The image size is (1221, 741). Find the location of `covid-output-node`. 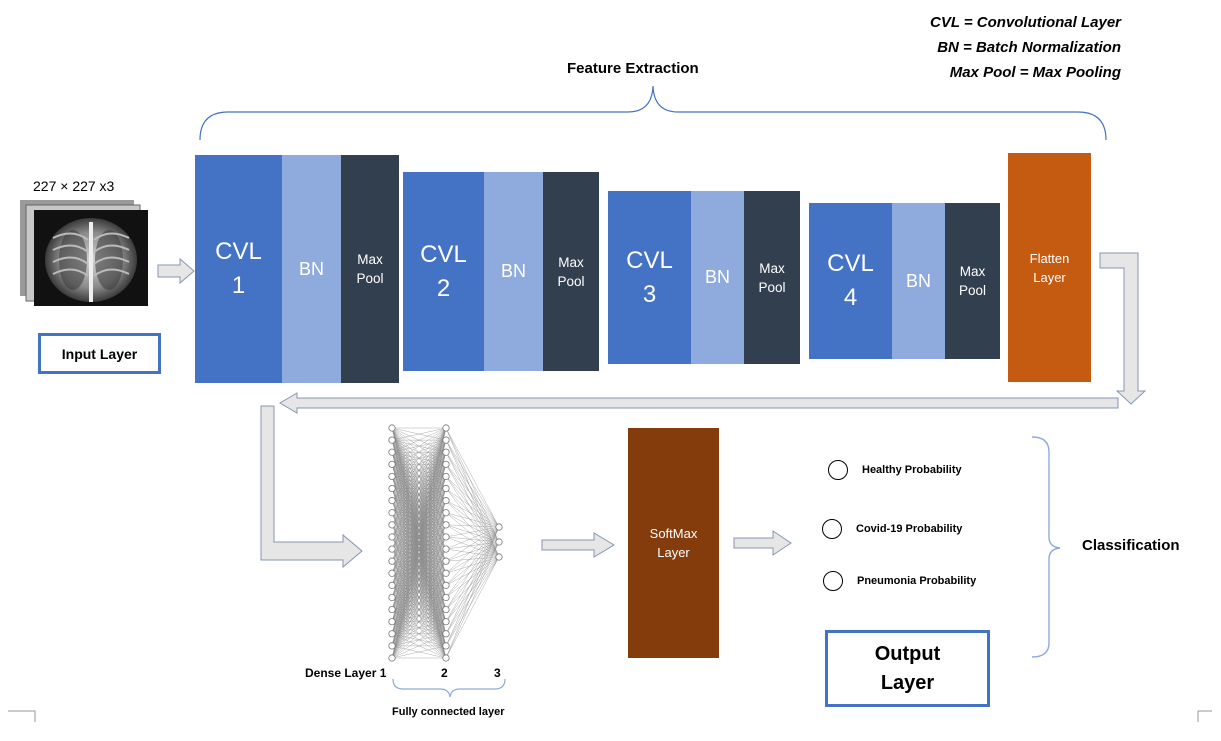

covid-output-node is located at coordinates (832, 529).